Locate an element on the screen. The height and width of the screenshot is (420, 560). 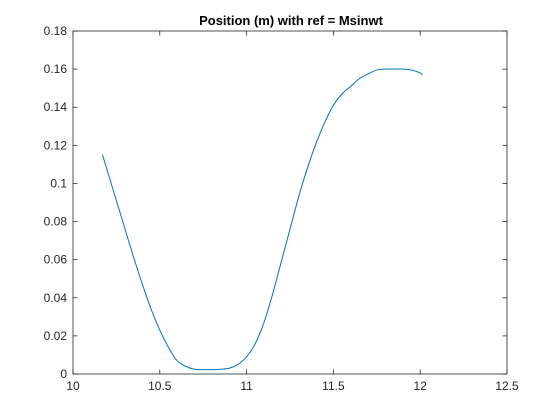
y-tick-label: 0.12 is located at coordinates (56, 145).